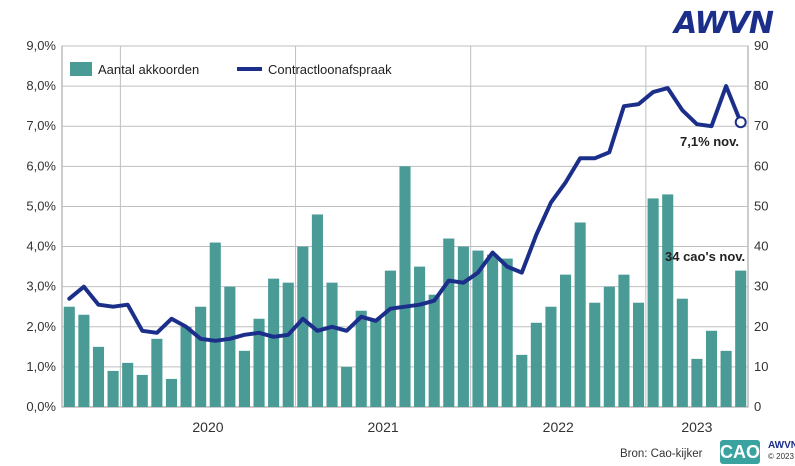 Image resolution: width=795 pixels, height=466 pixels. Describe the element at coordinates (761, 286) in the screenshot. I see `y-right-tick-label: 30` at that location.